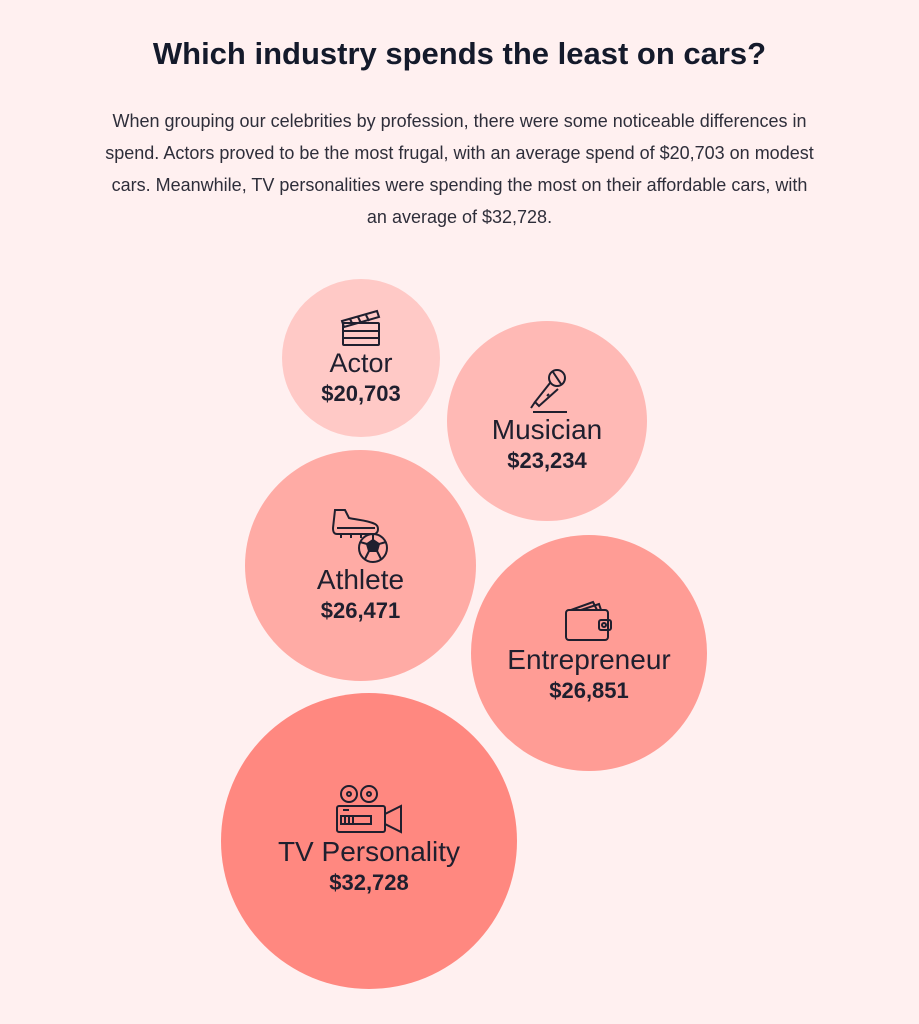  Describe the element at coordinates (360, 610) in the screenshot. I see `bubble-value: $26,471` at that location.